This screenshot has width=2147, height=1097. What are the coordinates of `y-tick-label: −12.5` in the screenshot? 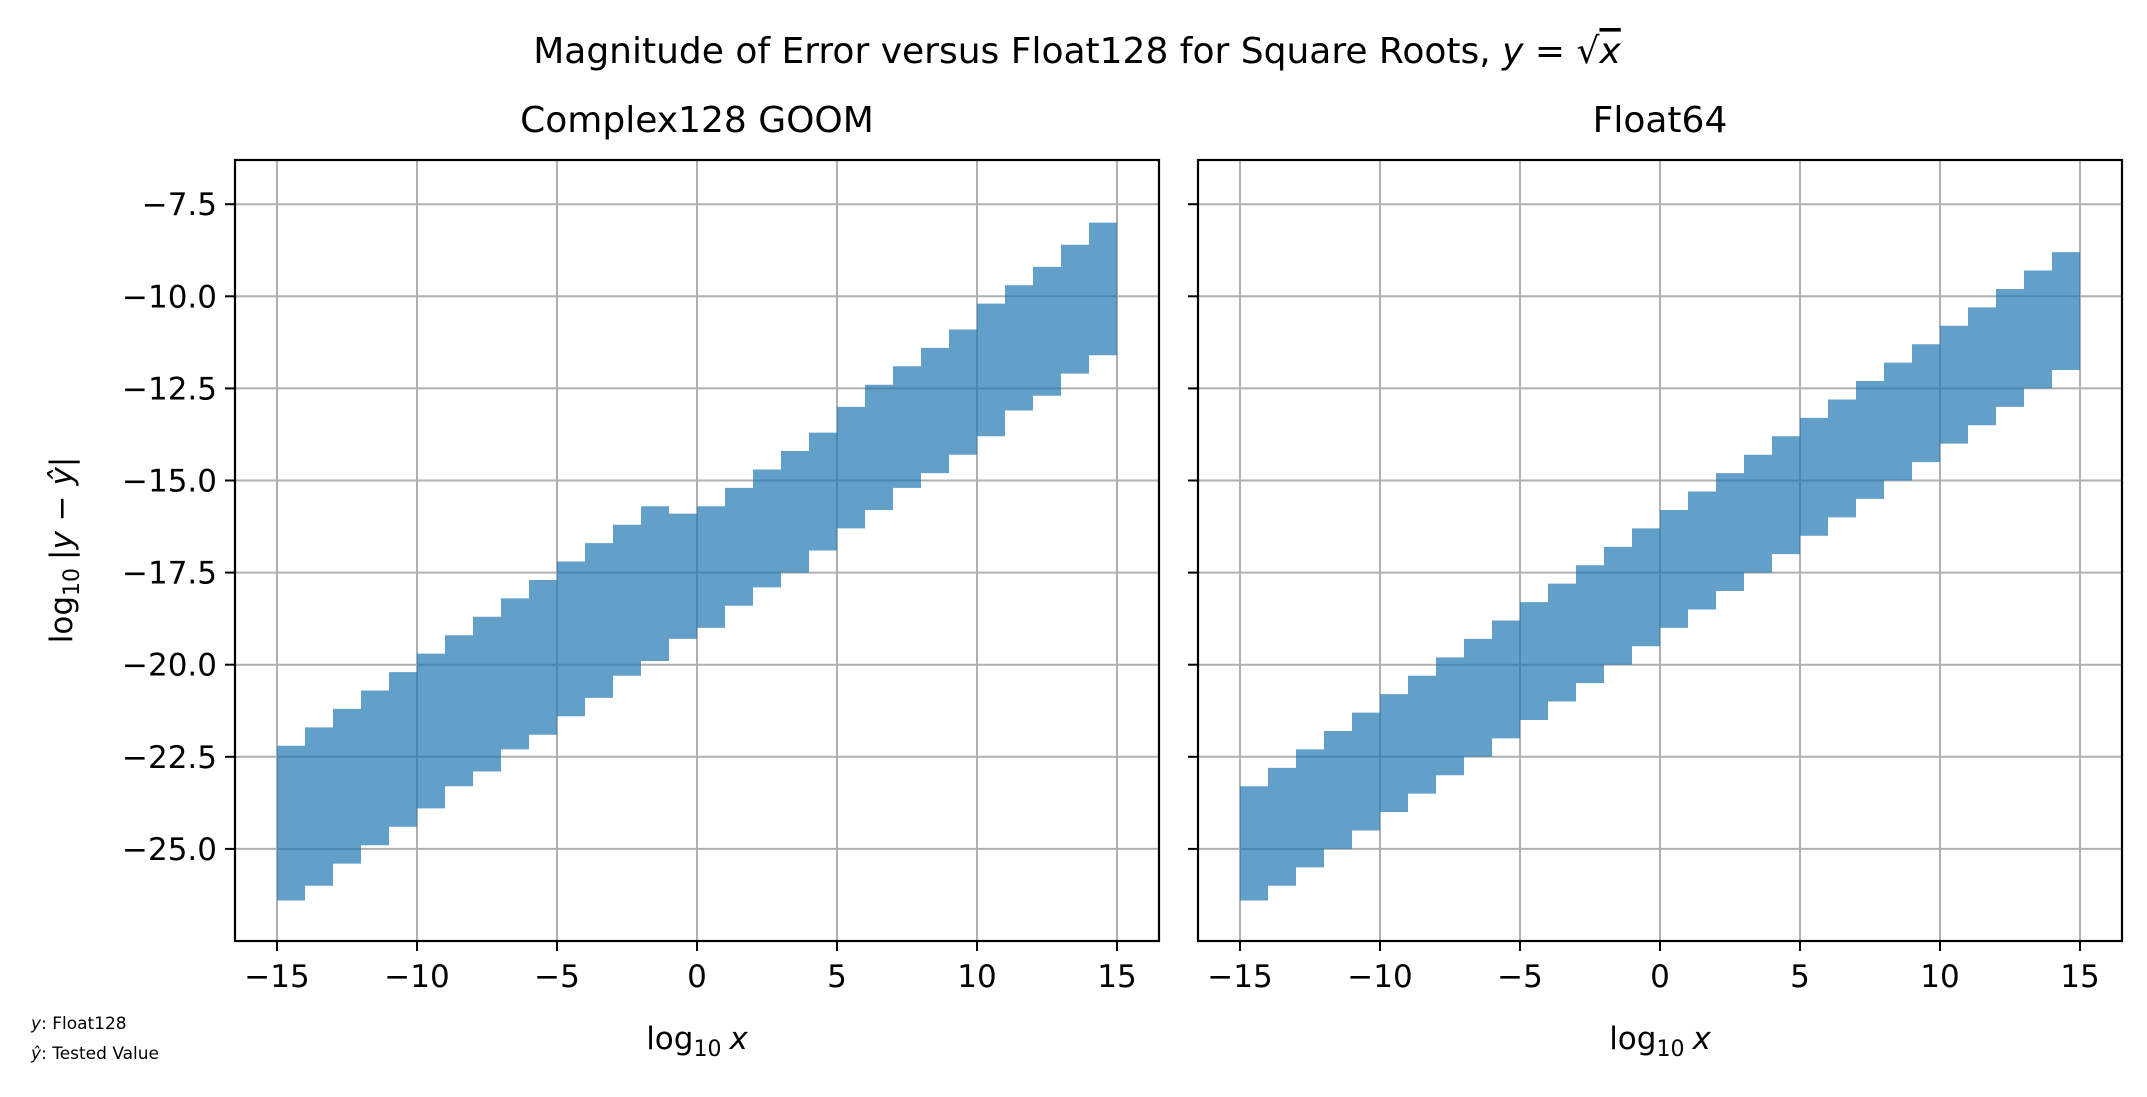 It's located at (169, 389).